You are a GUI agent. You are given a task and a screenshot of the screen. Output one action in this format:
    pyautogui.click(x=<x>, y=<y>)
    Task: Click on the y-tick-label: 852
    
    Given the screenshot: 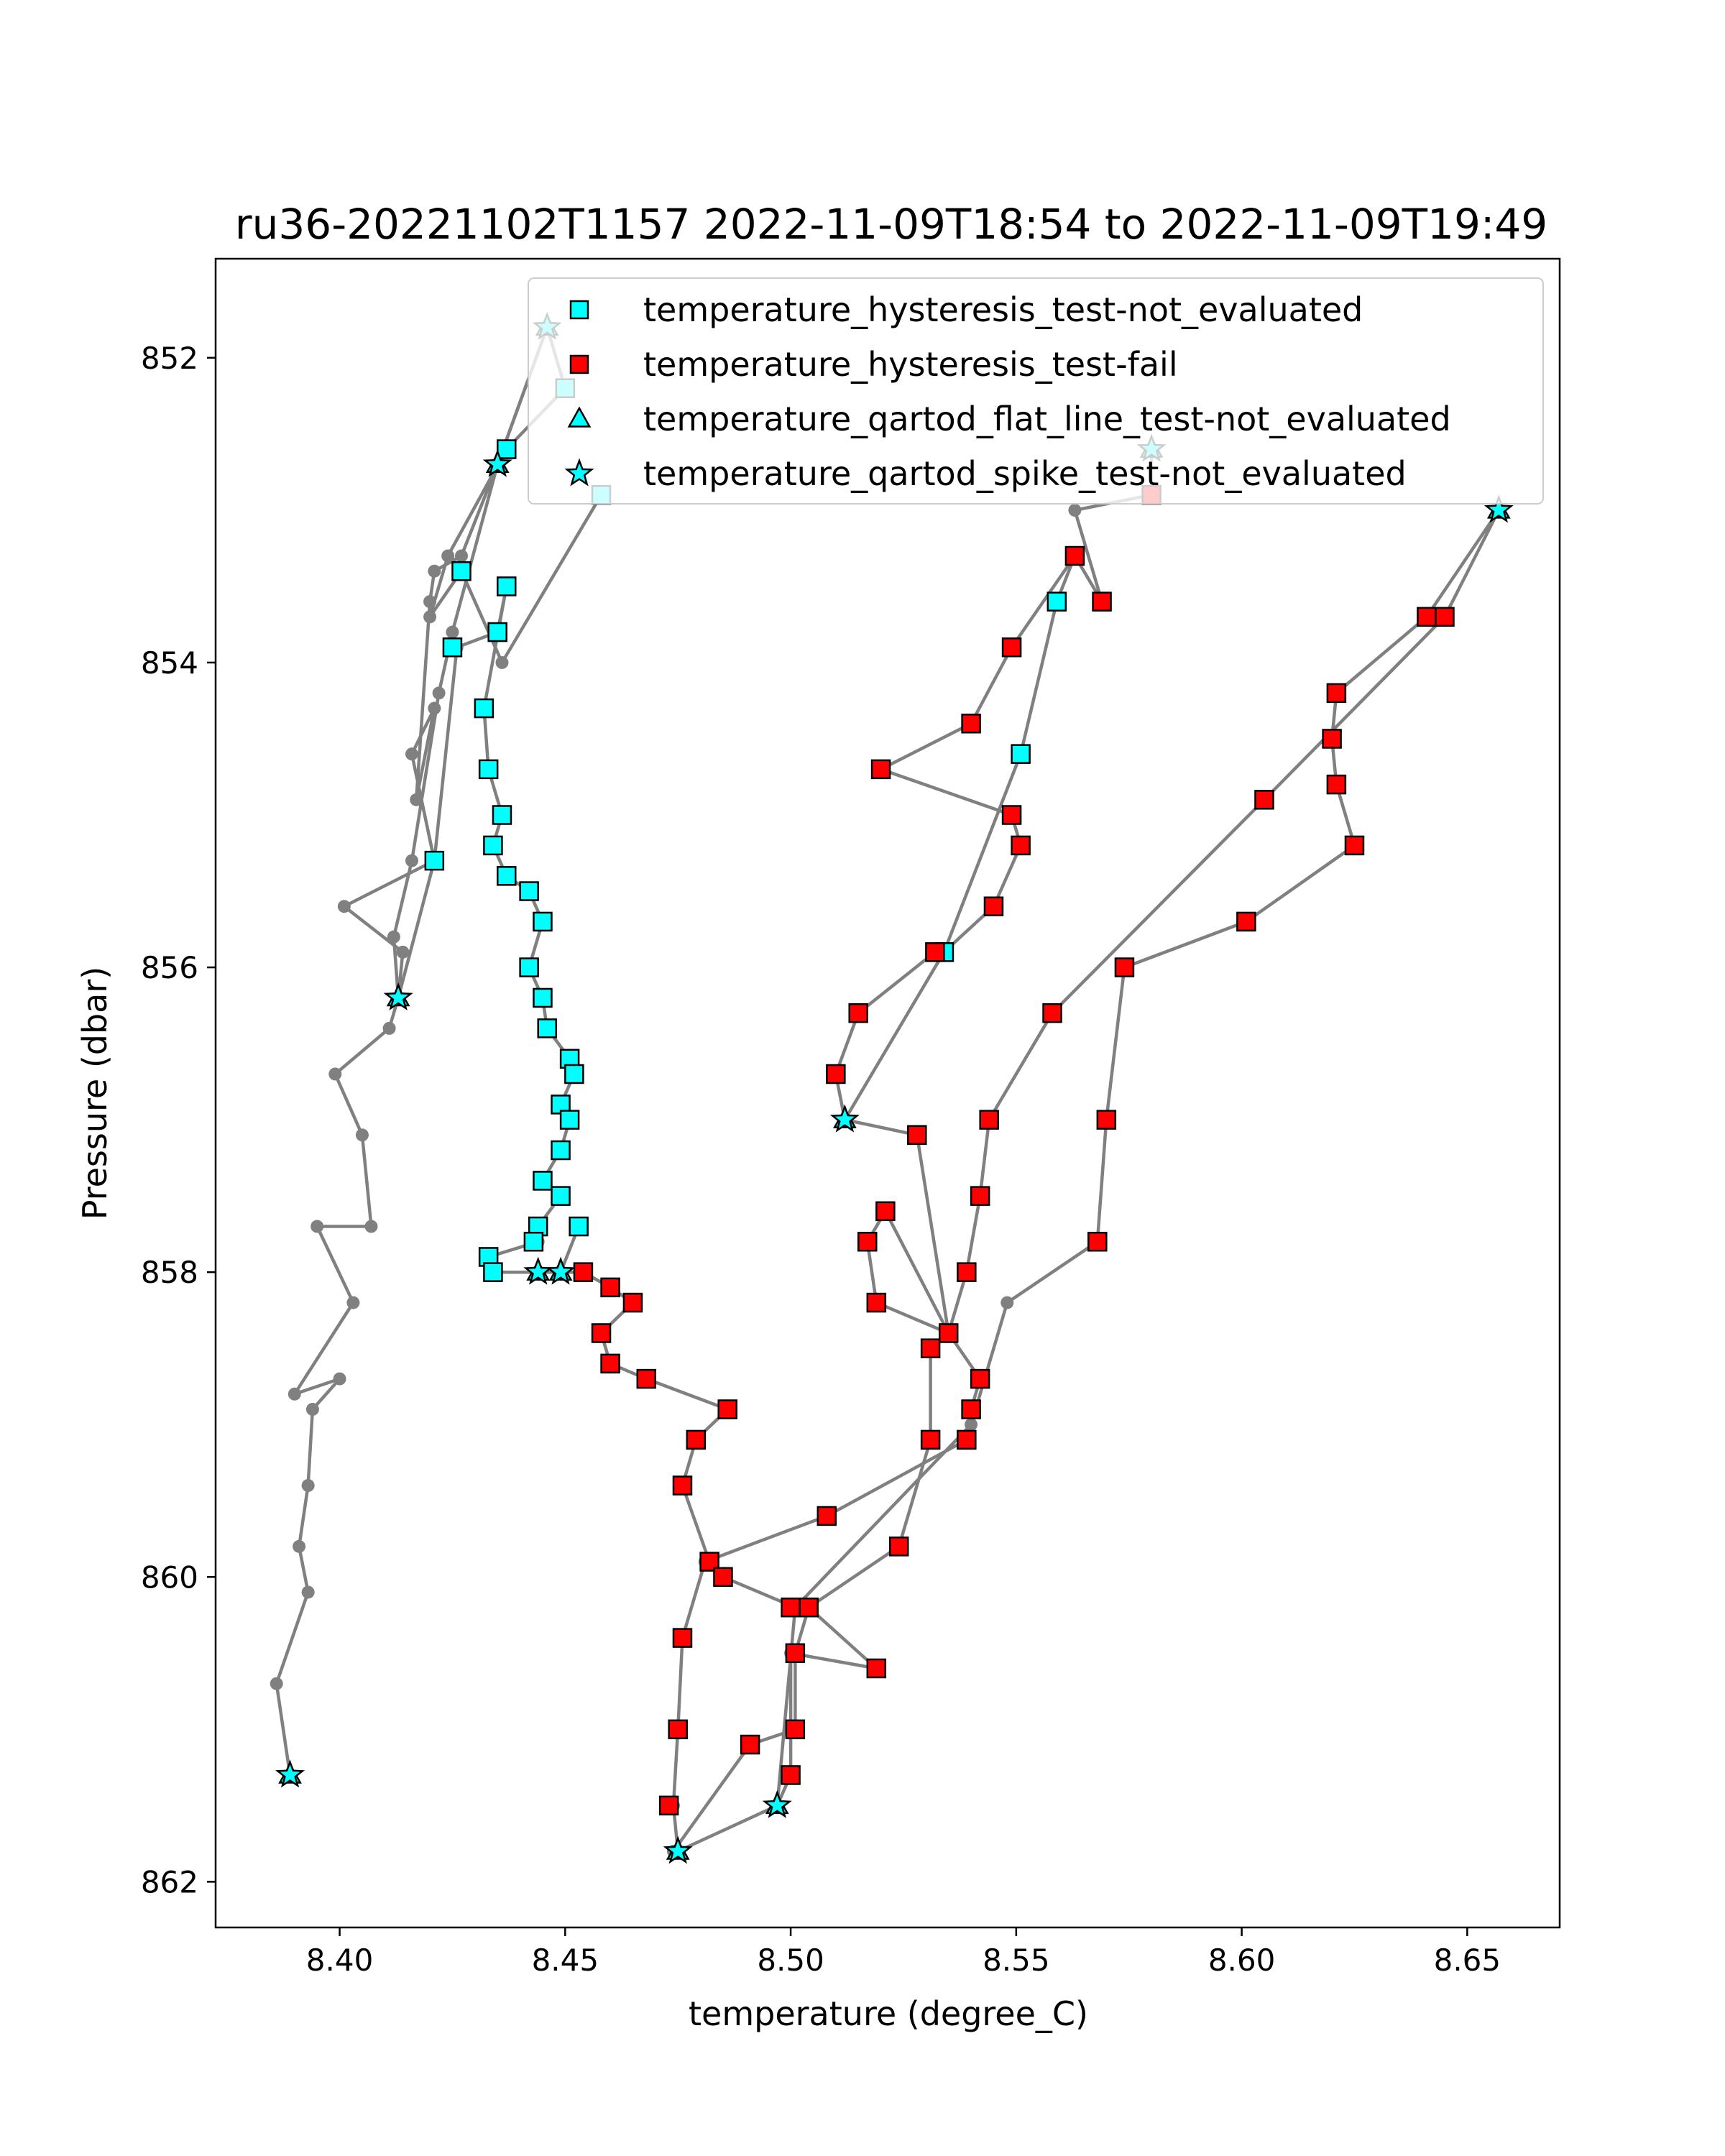 What is the action you would take?
    pyautogui.click(x=169, y=358)
    